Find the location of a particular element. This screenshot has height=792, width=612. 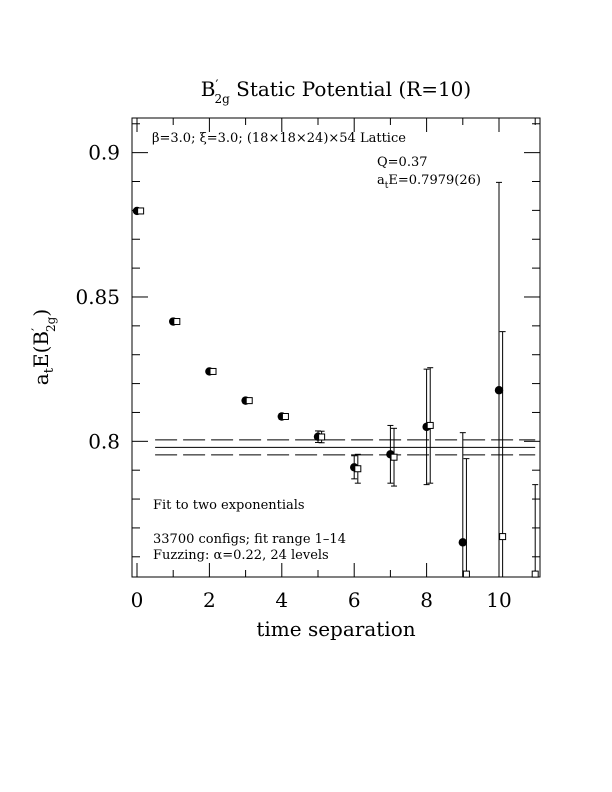

x-tick-label: 10 is located at coordinates (498, 600).